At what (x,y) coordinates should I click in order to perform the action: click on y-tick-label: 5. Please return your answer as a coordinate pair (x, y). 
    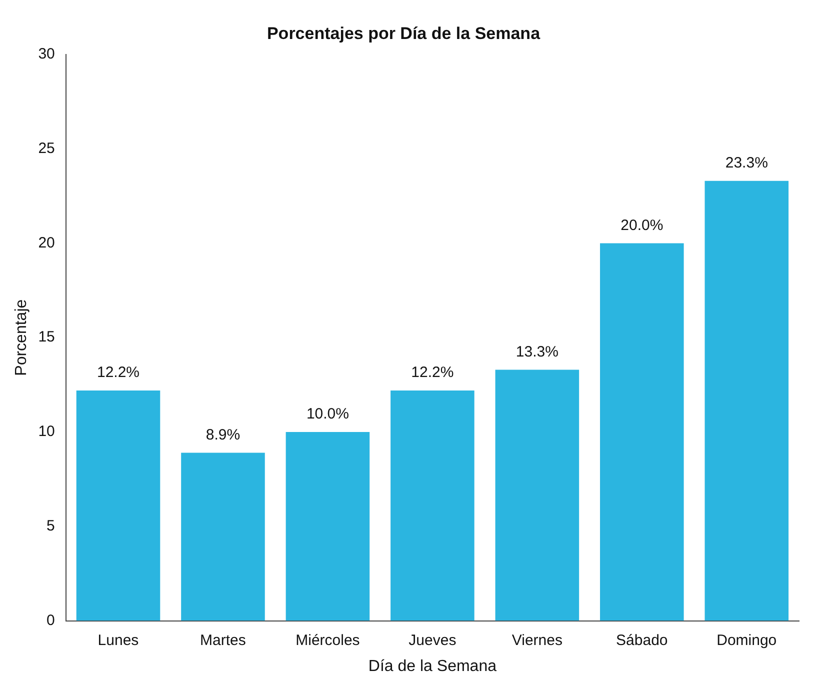
    Looking at the image, I should click on (50, 526).